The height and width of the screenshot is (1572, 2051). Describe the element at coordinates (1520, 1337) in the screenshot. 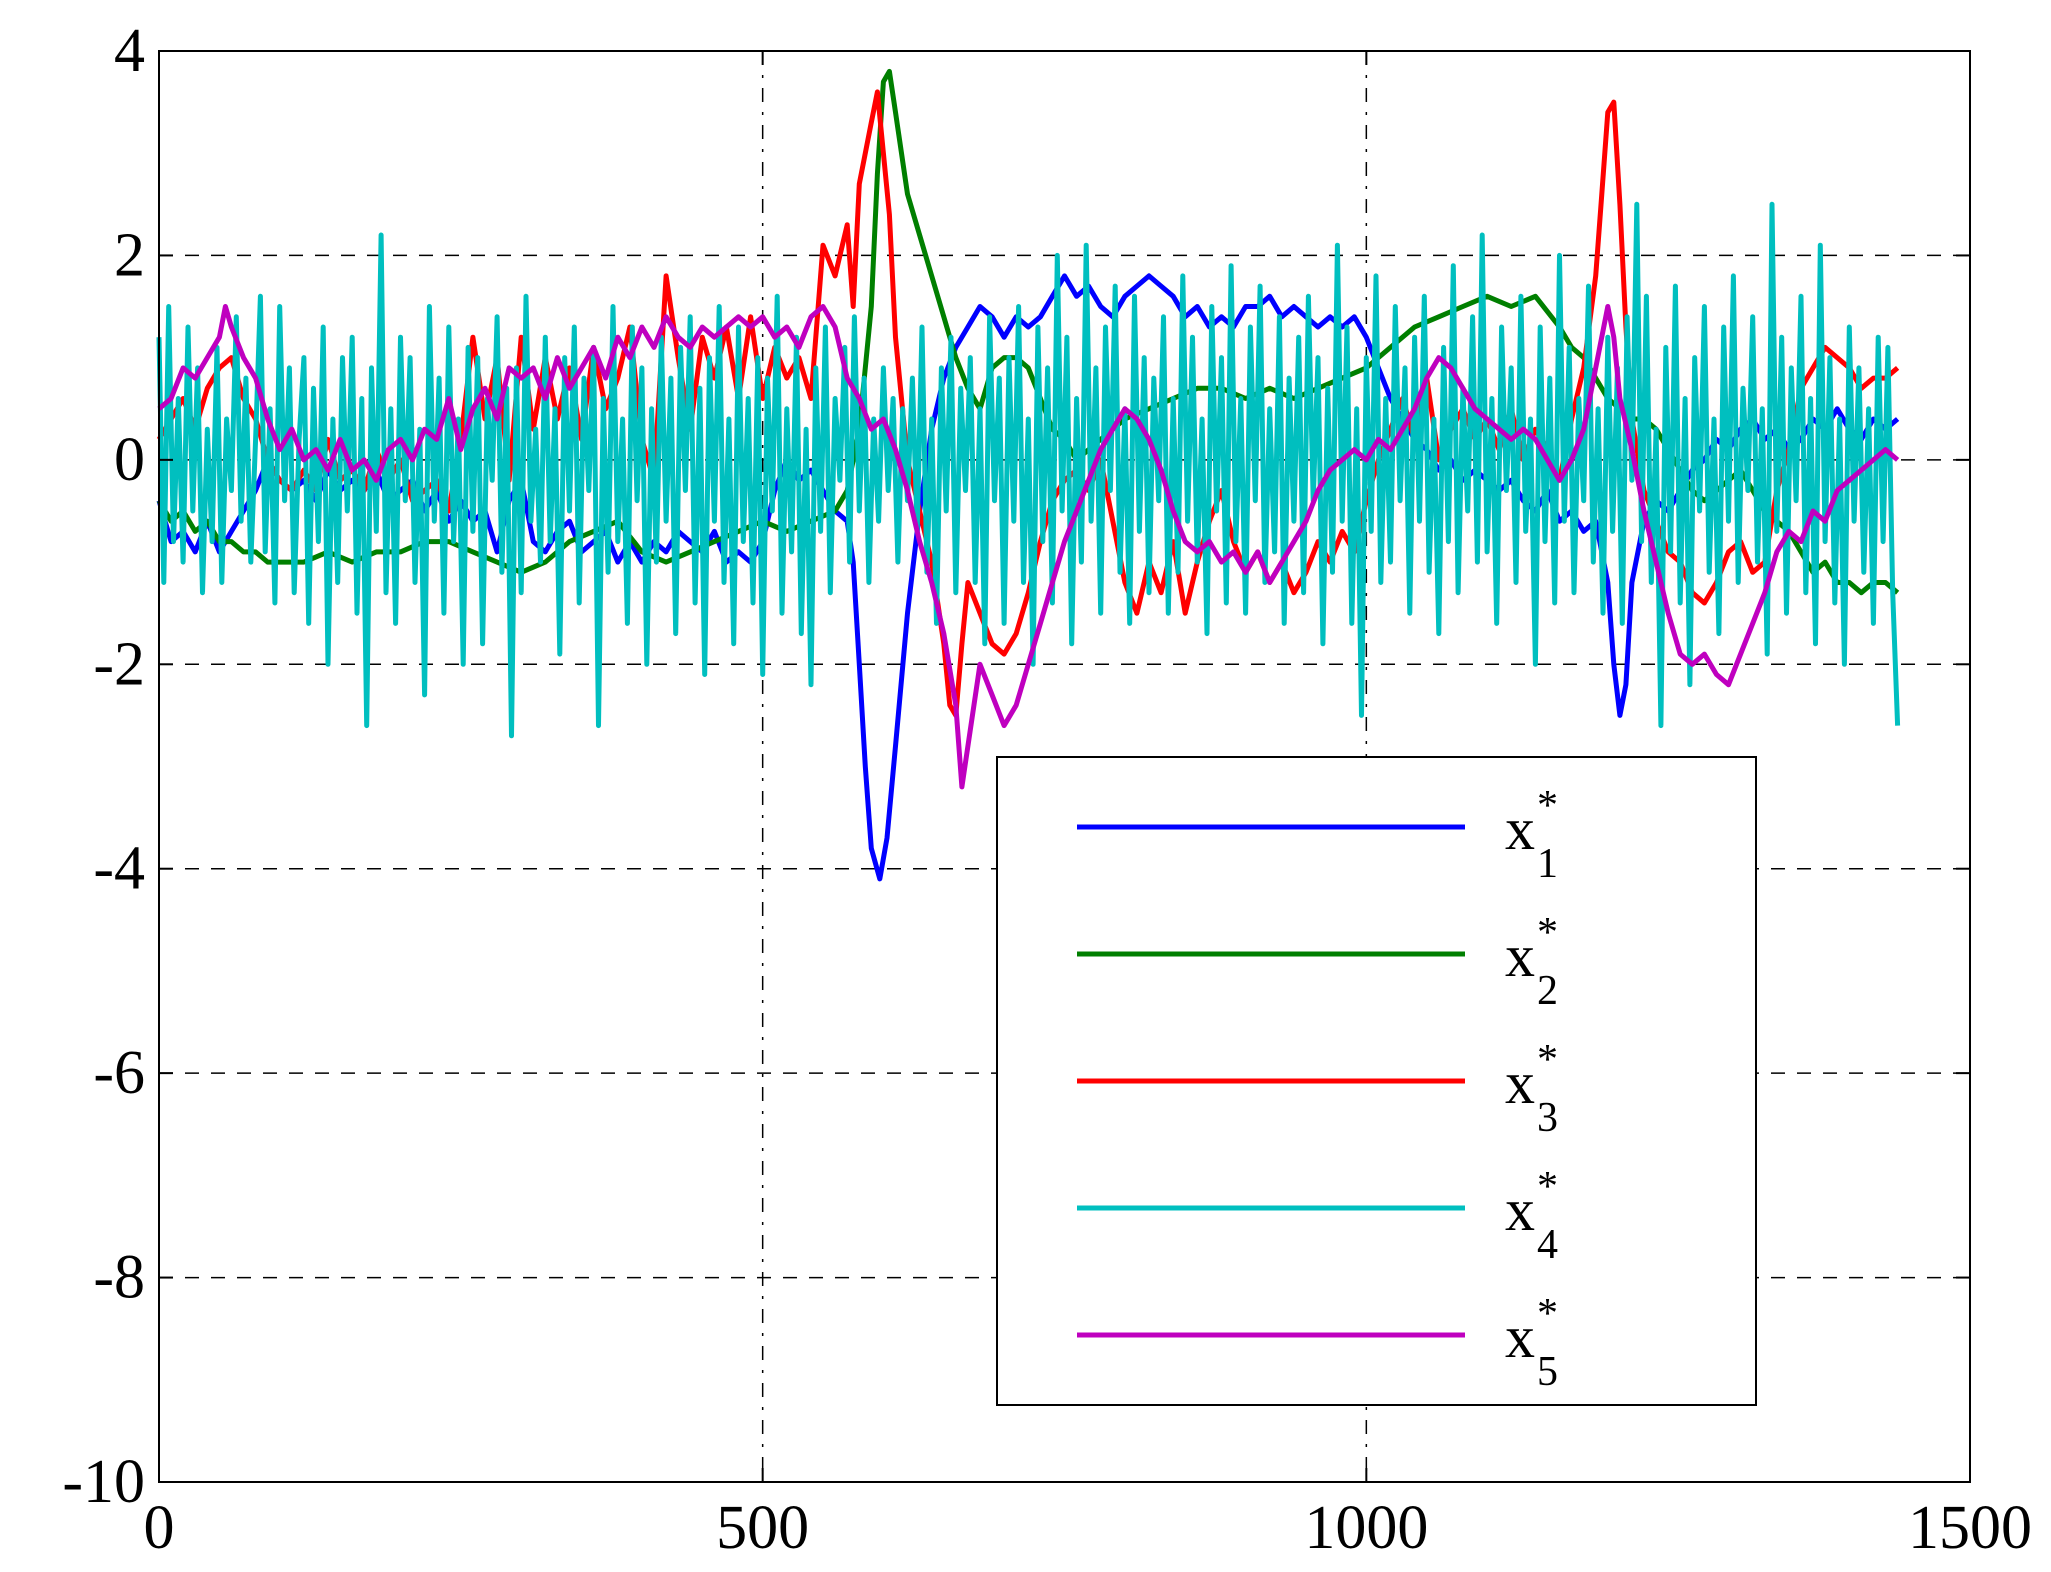

I see `legend-label-5: x` at that location.